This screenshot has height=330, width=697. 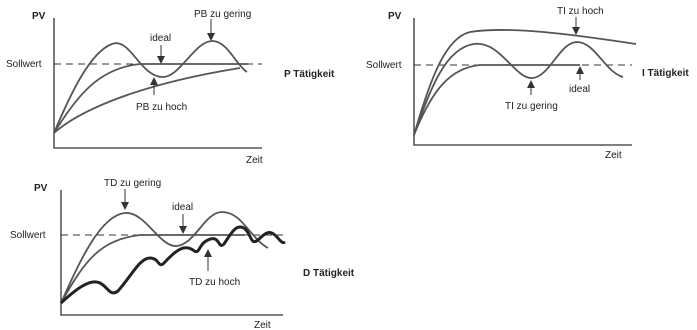 What do you see at coordinates (496, 100) in the screenshot?
I see `i-curve-ideal` at bounding box center [496, 100].